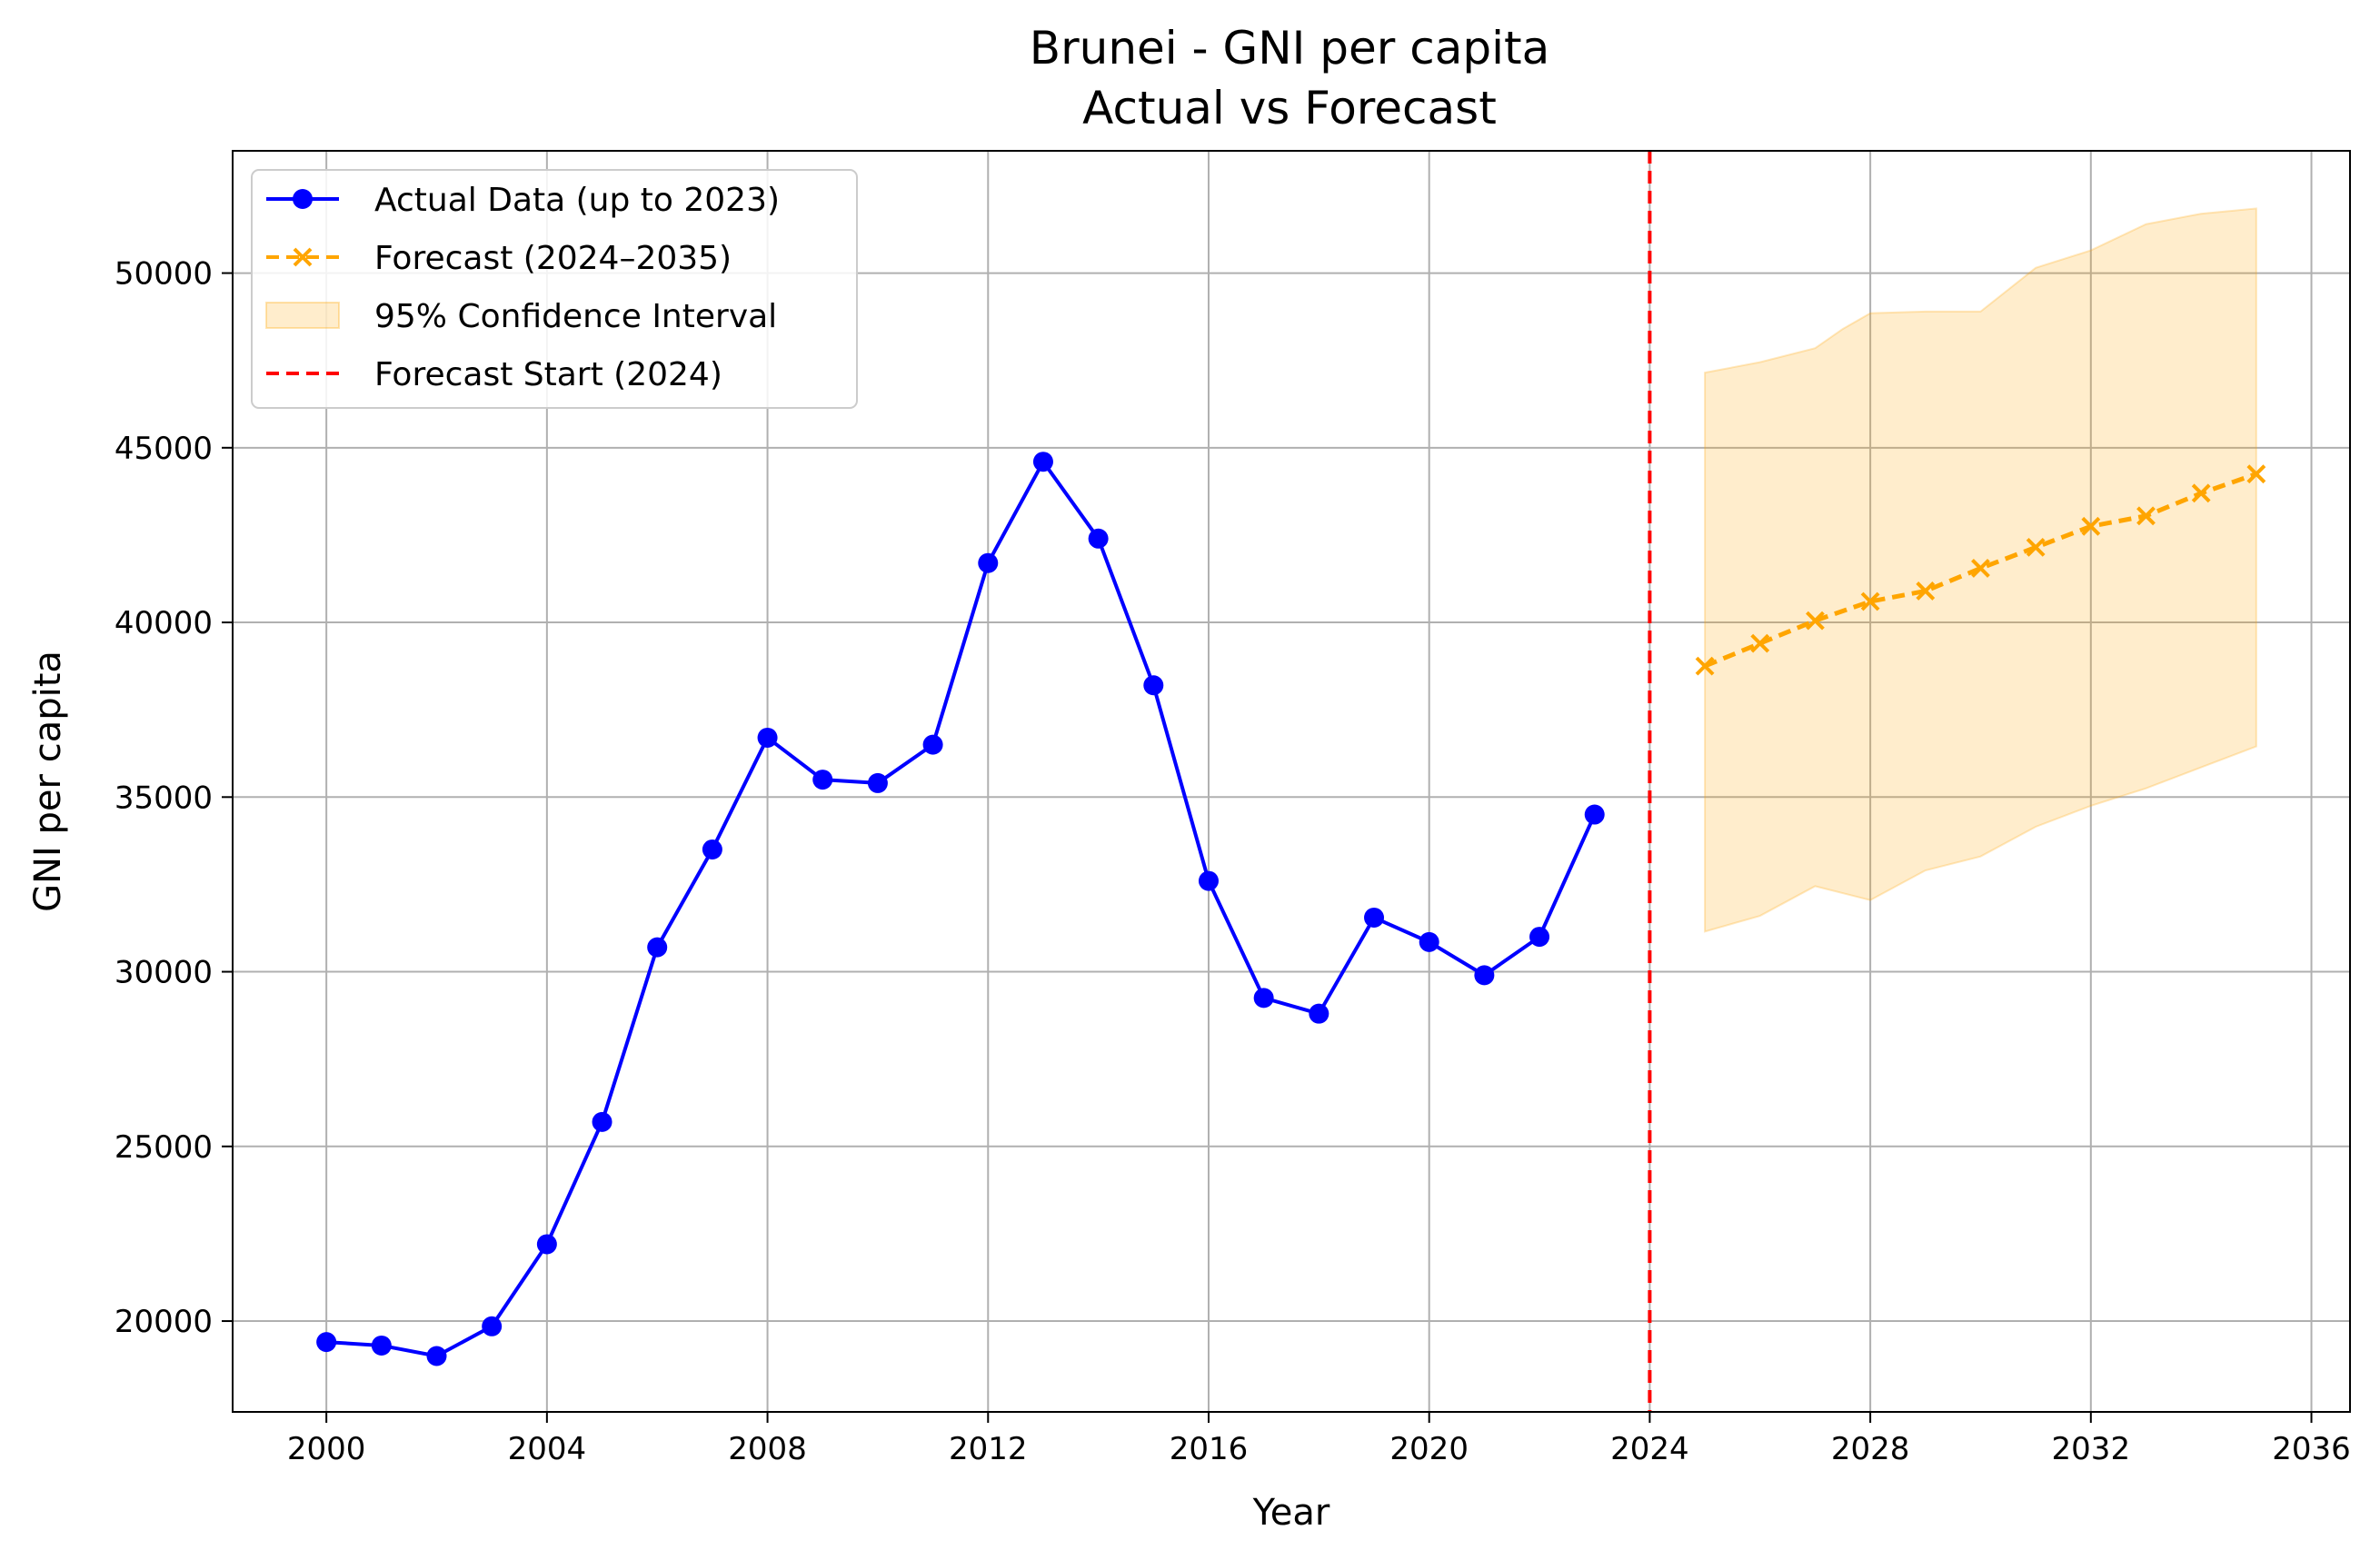  Describe the element at coordinates (1649, 1449) in the screenshot. I see `x-tick-label: 2024` at that location.